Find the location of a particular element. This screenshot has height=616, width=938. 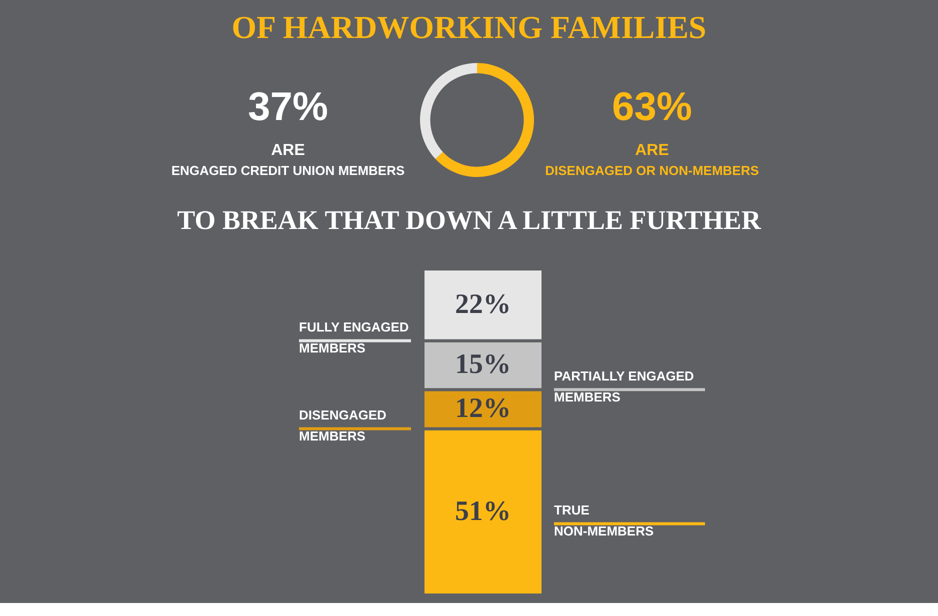

category-label: ARE ENGAGED CREDIT UNION MEMBERS is located at coordinates (288, 160).